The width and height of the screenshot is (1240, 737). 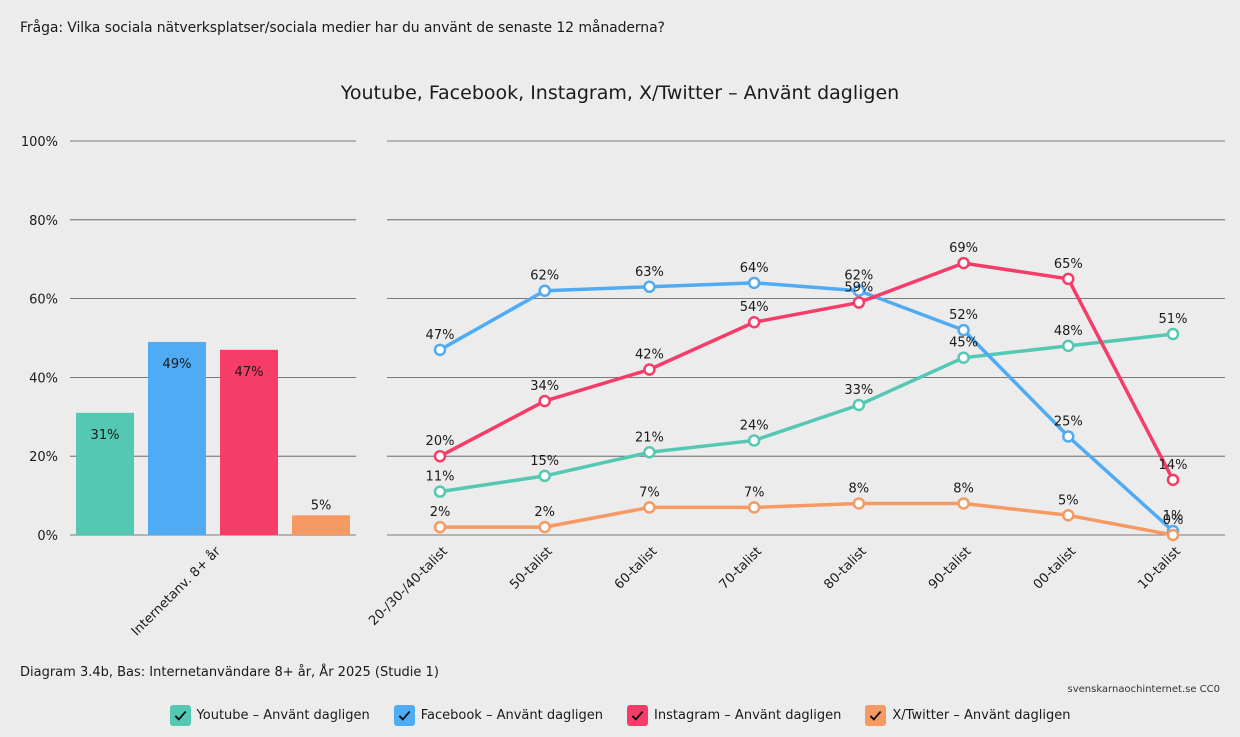 I want to click on point-data-label: 63%, so click(x=649, y=272).